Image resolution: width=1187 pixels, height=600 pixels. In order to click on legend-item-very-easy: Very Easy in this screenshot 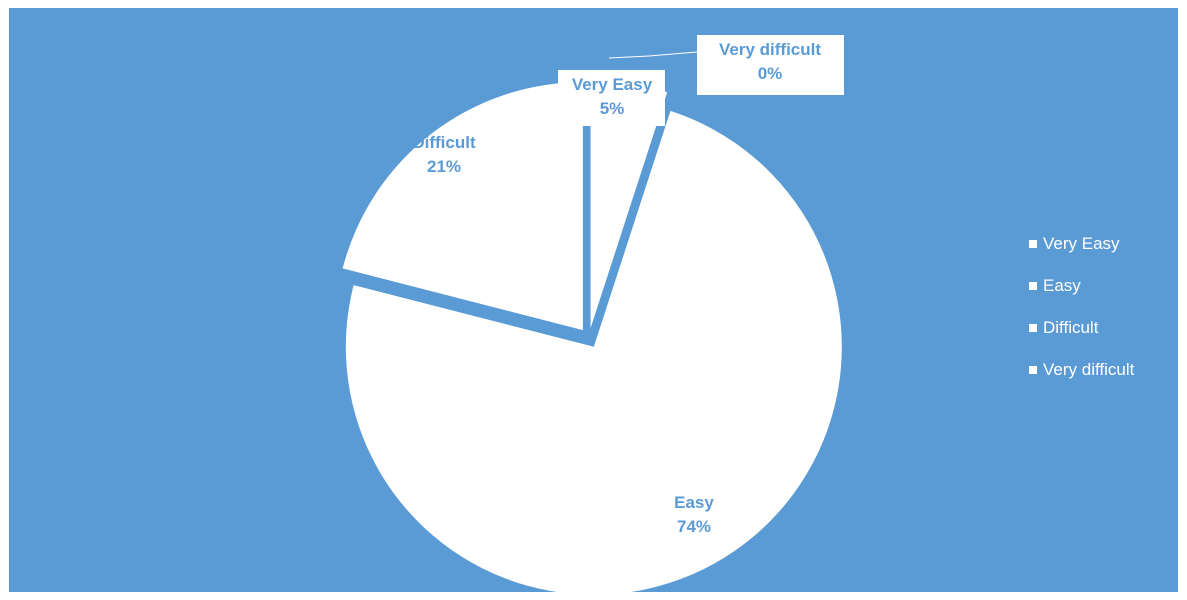, I will do `click(1081, 243)`.